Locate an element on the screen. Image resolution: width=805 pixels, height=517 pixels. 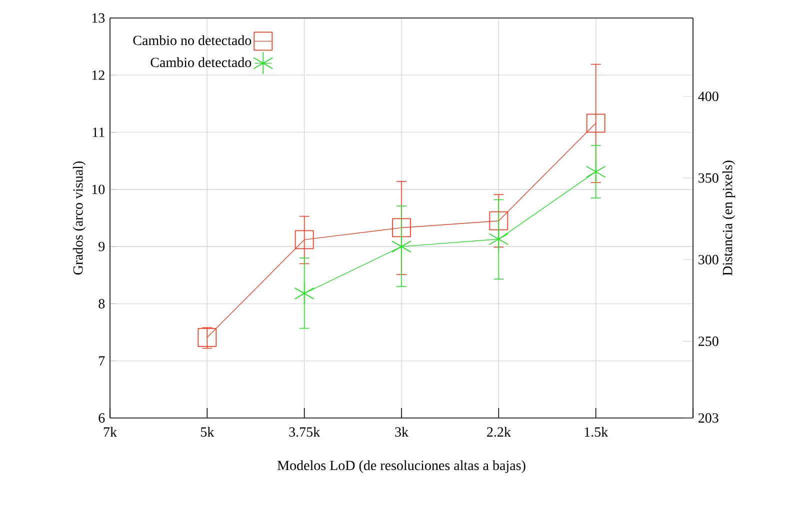
y-tick-label: 13 is located at coordinates (98, 18).